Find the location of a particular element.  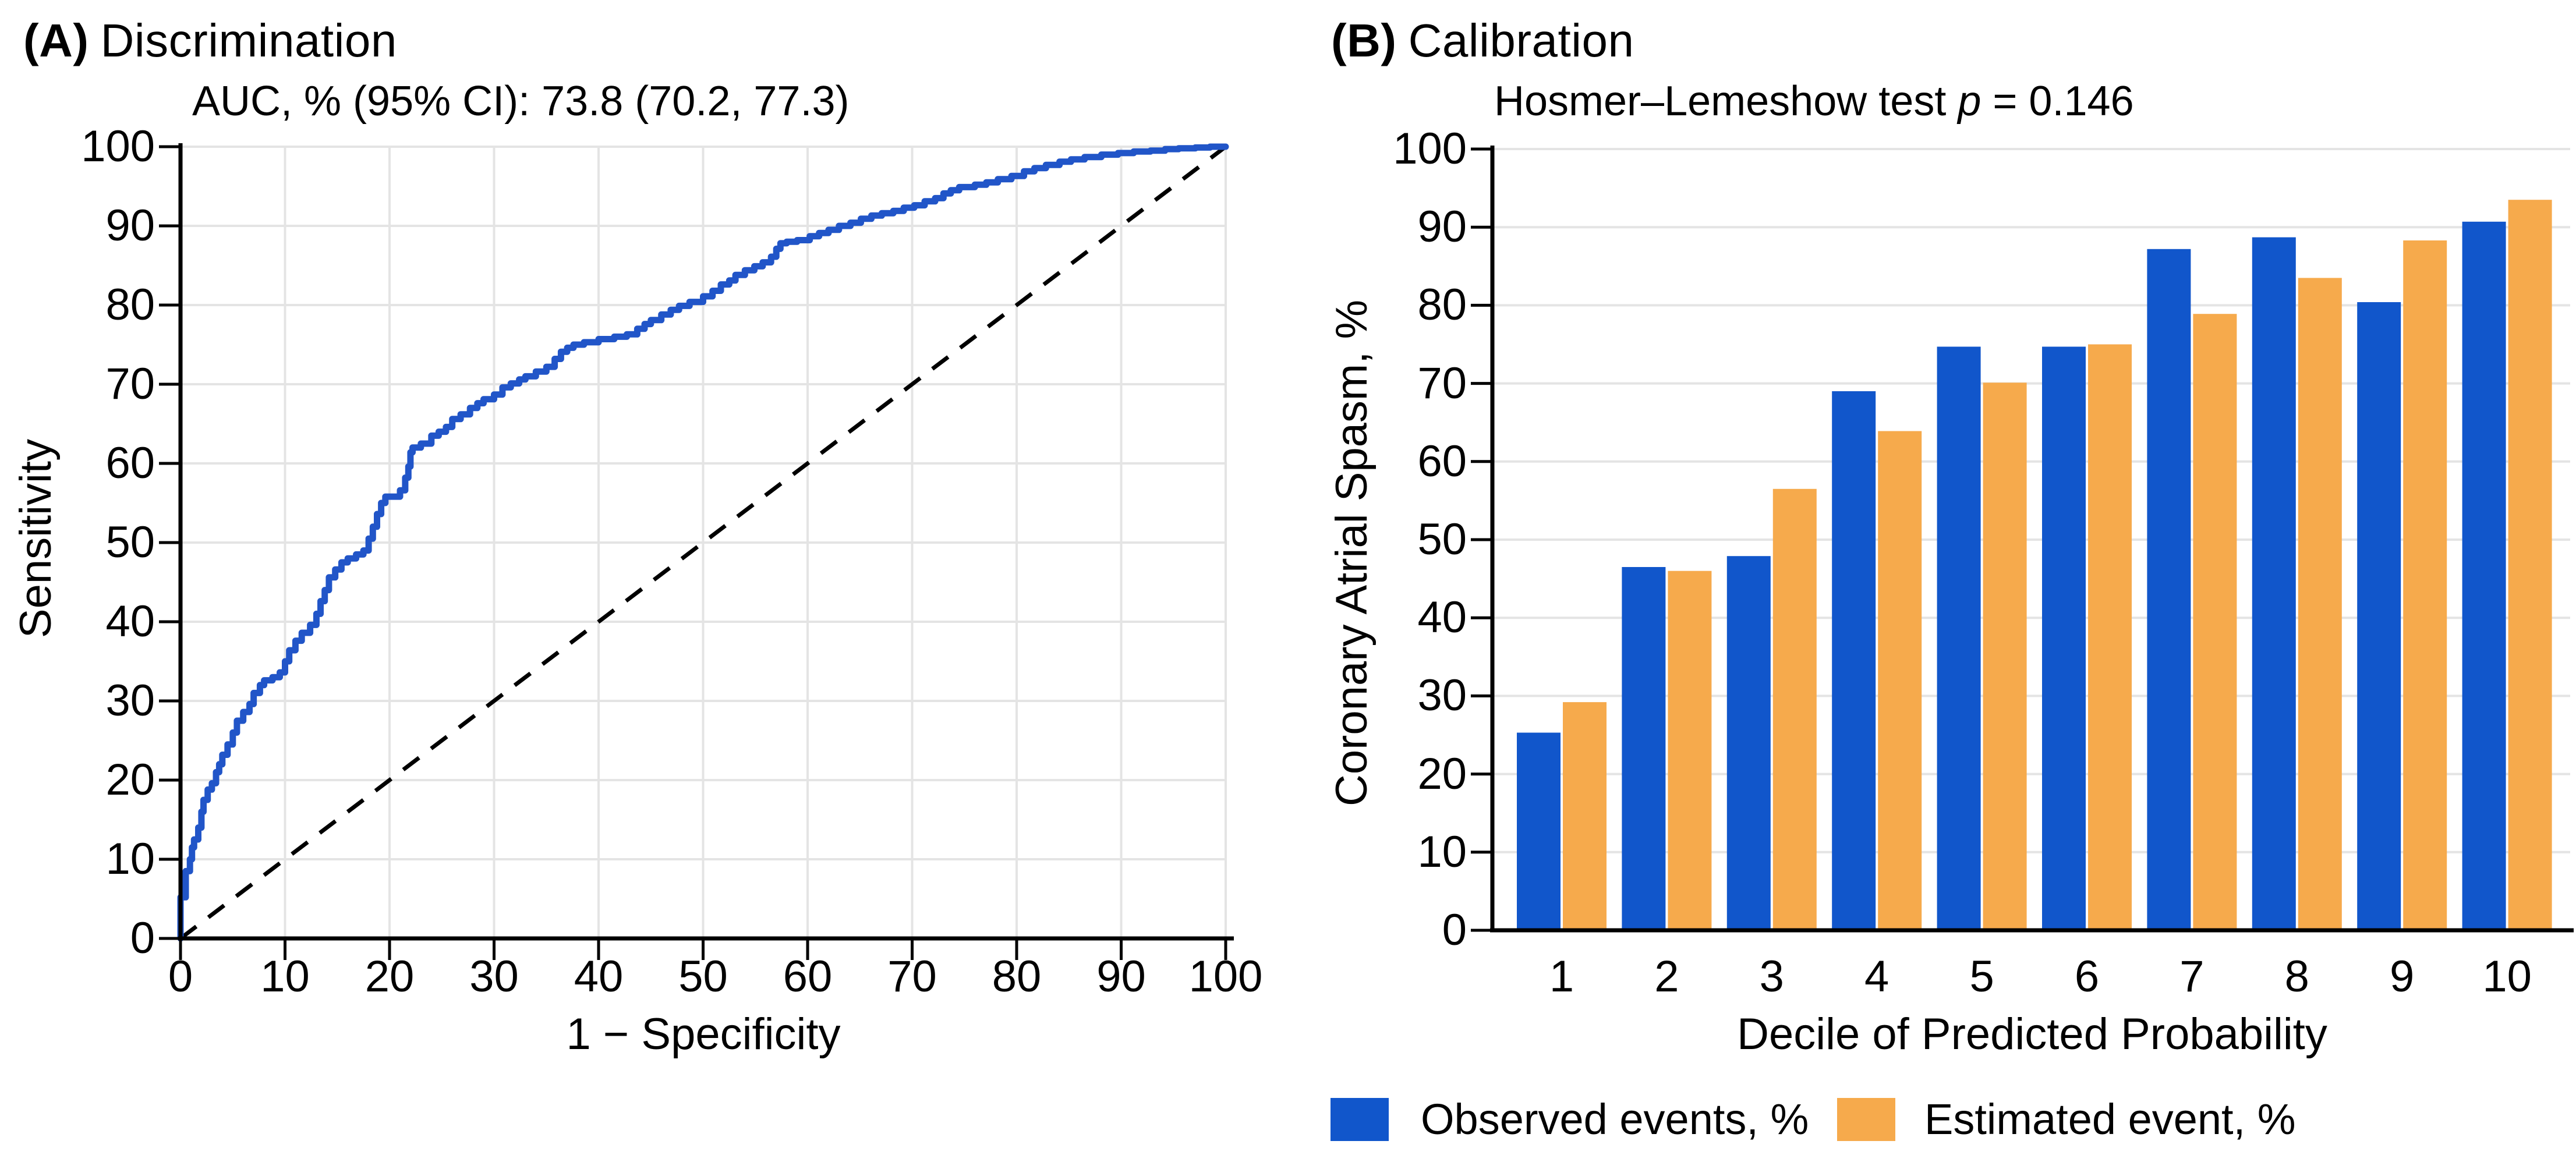

legend-label: Estimated event, % is located at coordinates (2110, 1119).